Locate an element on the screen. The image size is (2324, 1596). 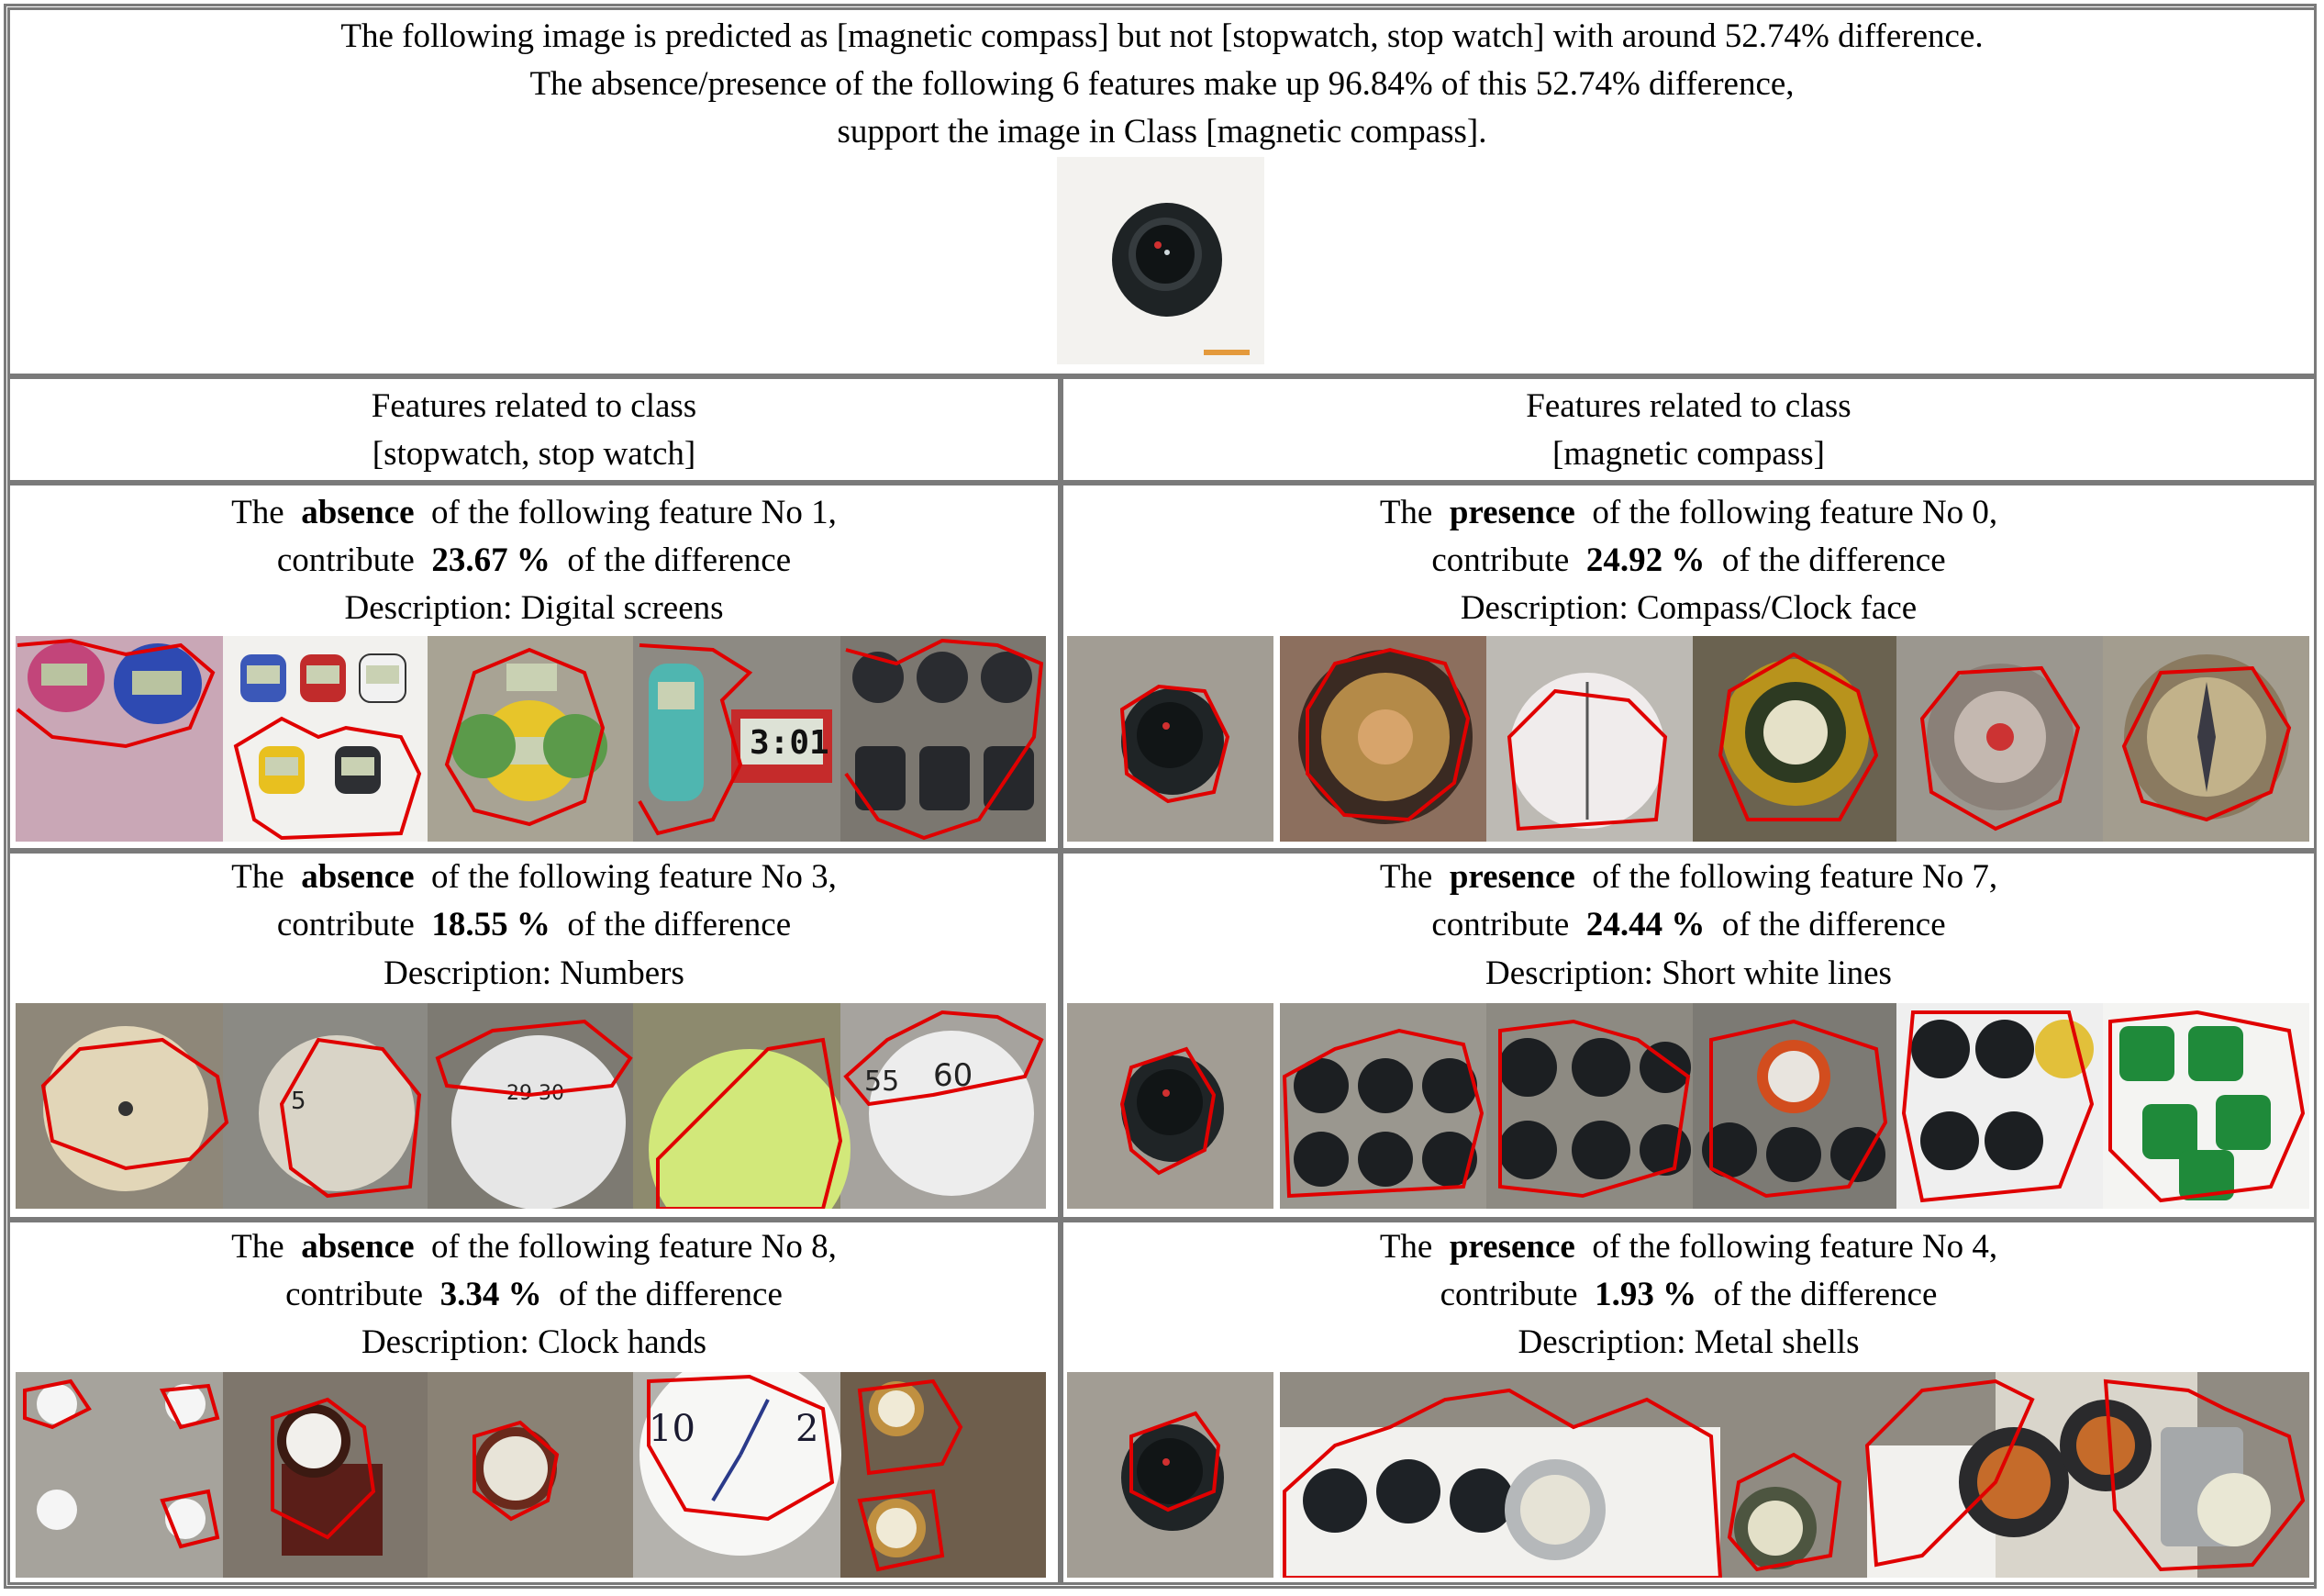
feature-line-3: Description: Metal shells is located at coordinates (1689, 1342).